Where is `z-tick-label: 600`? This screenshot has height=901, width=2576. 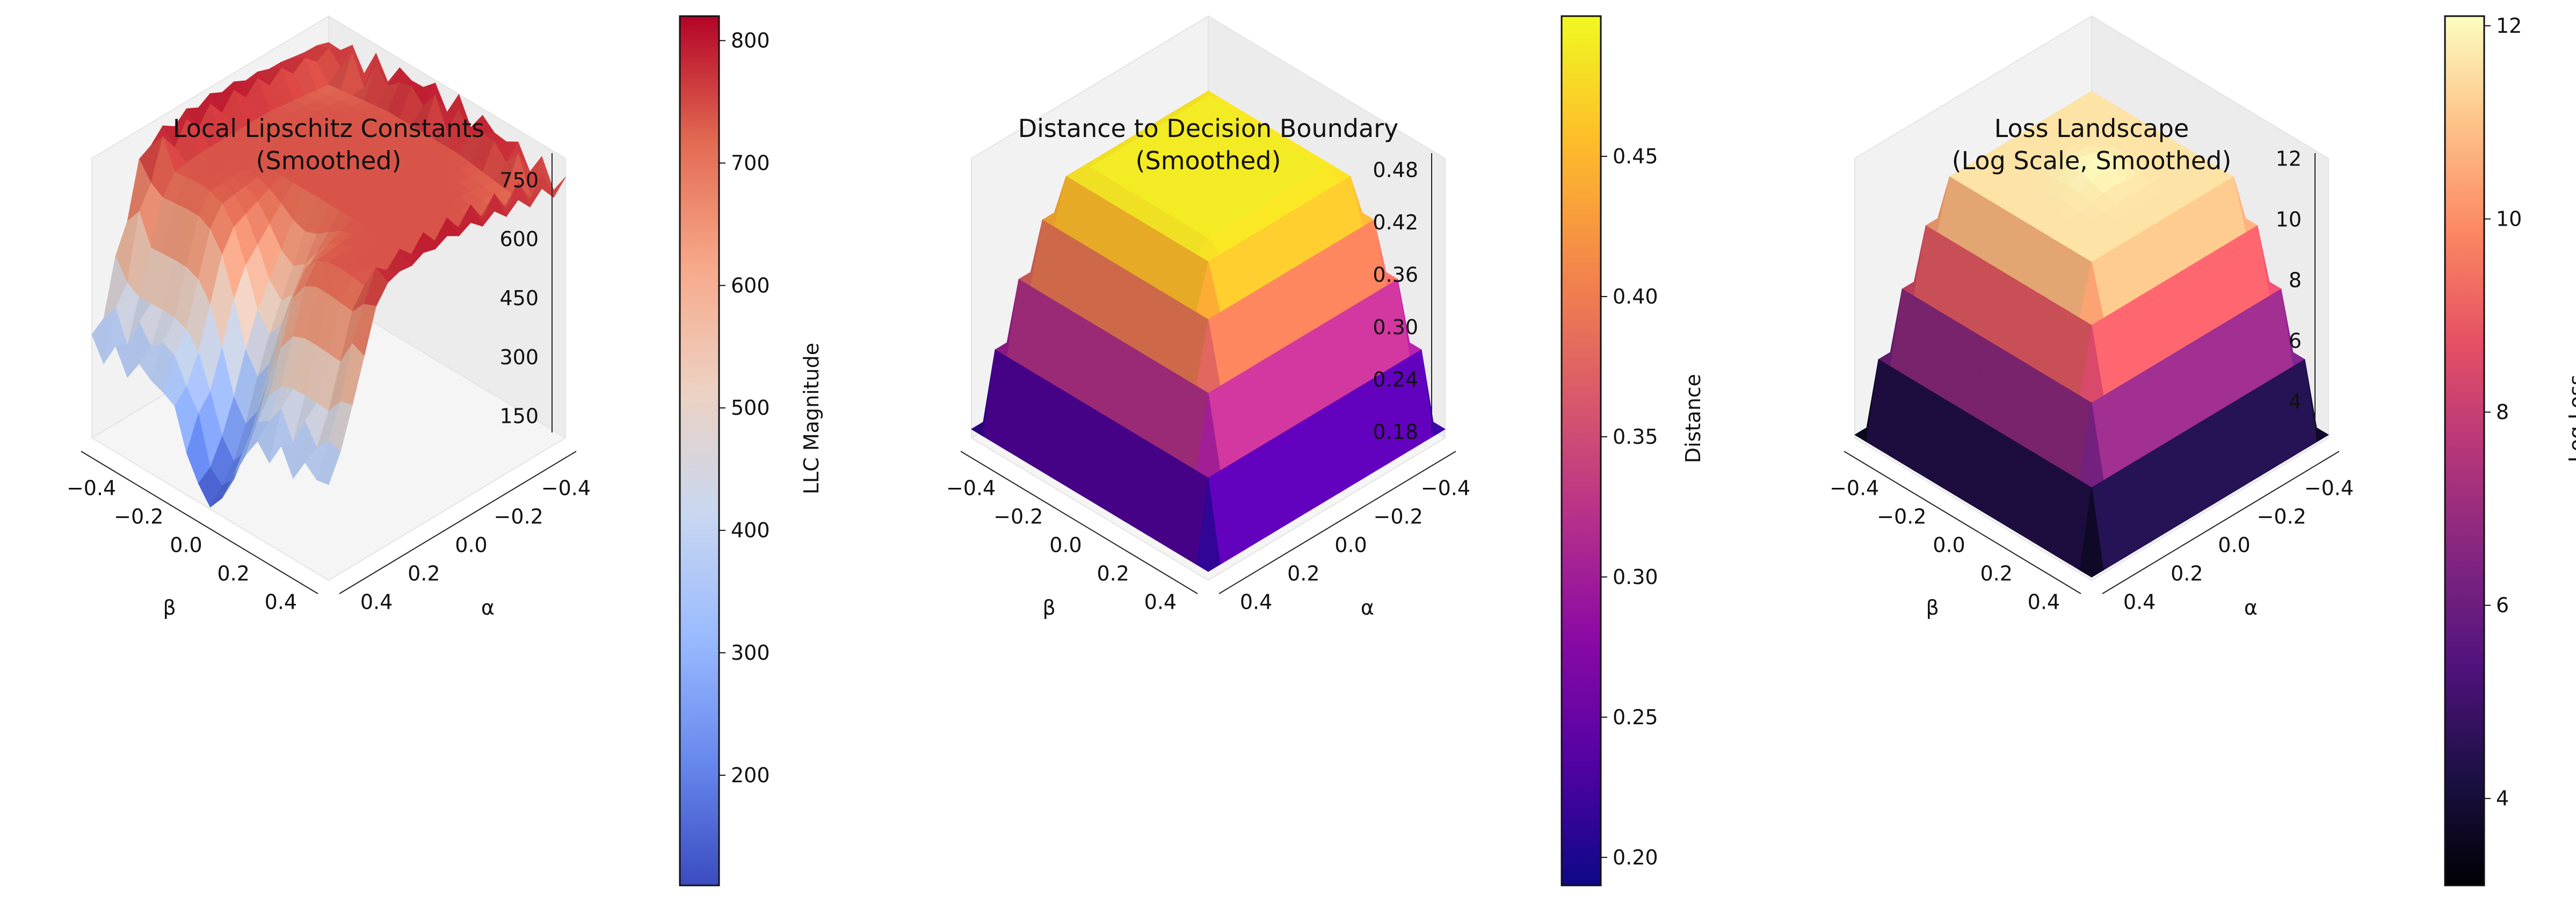
z-tick-label: 600 is located at coordinates (519, 239).